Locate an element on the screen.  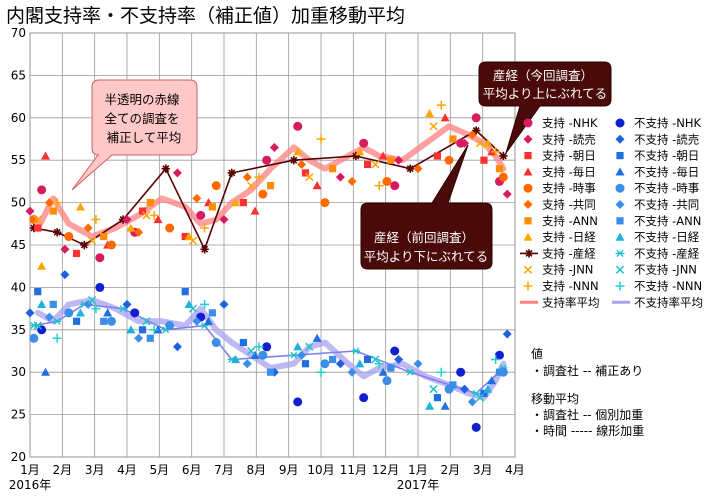
legend-label: 不支持 -NHK is located at coordinates (668, 123).